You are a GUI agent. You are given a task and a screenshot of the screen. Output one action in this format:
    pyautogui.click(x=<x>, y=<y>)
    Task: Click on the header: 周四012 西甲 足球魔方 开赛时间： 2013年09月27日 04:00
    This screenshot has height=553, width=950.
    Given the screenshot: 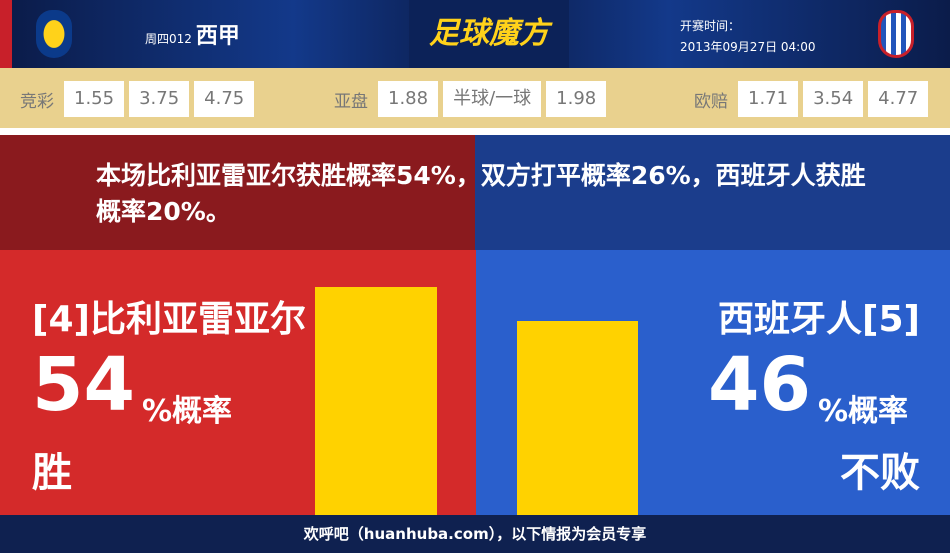 What is the action you would take?
    pyautogui.click(x=475, y=34)
    